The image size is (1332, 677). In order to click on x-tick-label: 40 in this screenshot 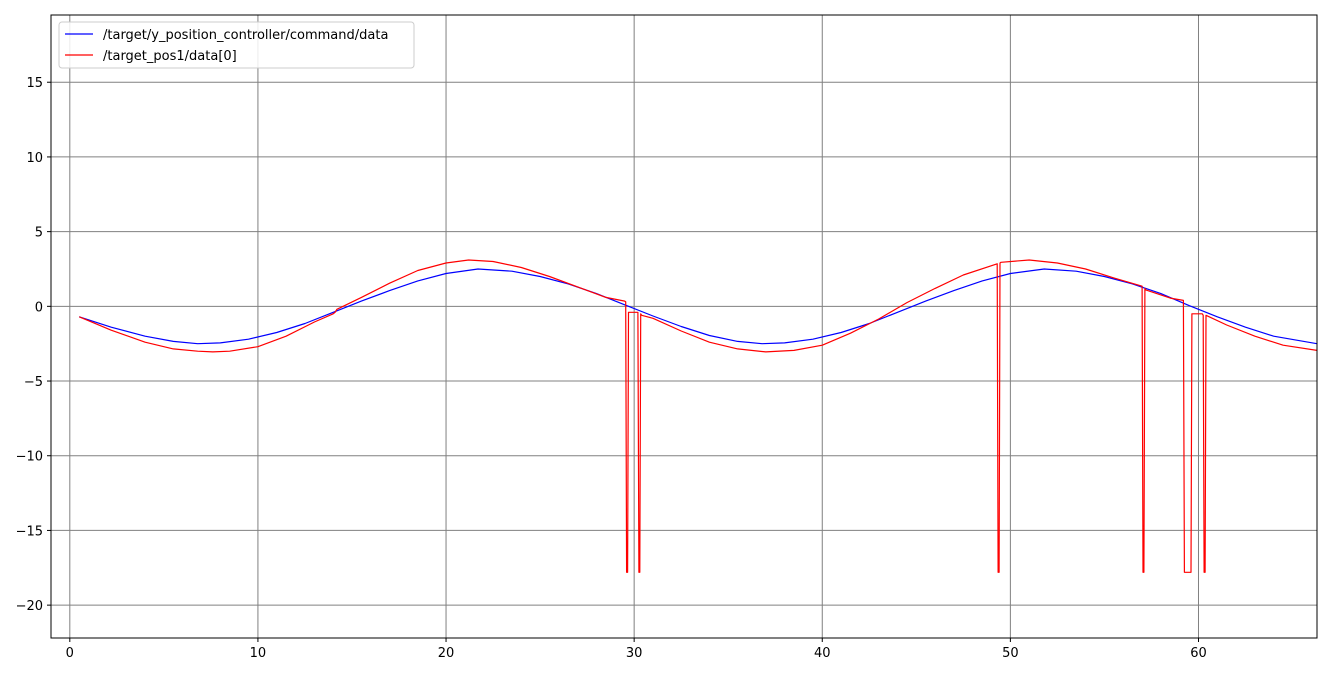, I will do `click(822, 653)`.